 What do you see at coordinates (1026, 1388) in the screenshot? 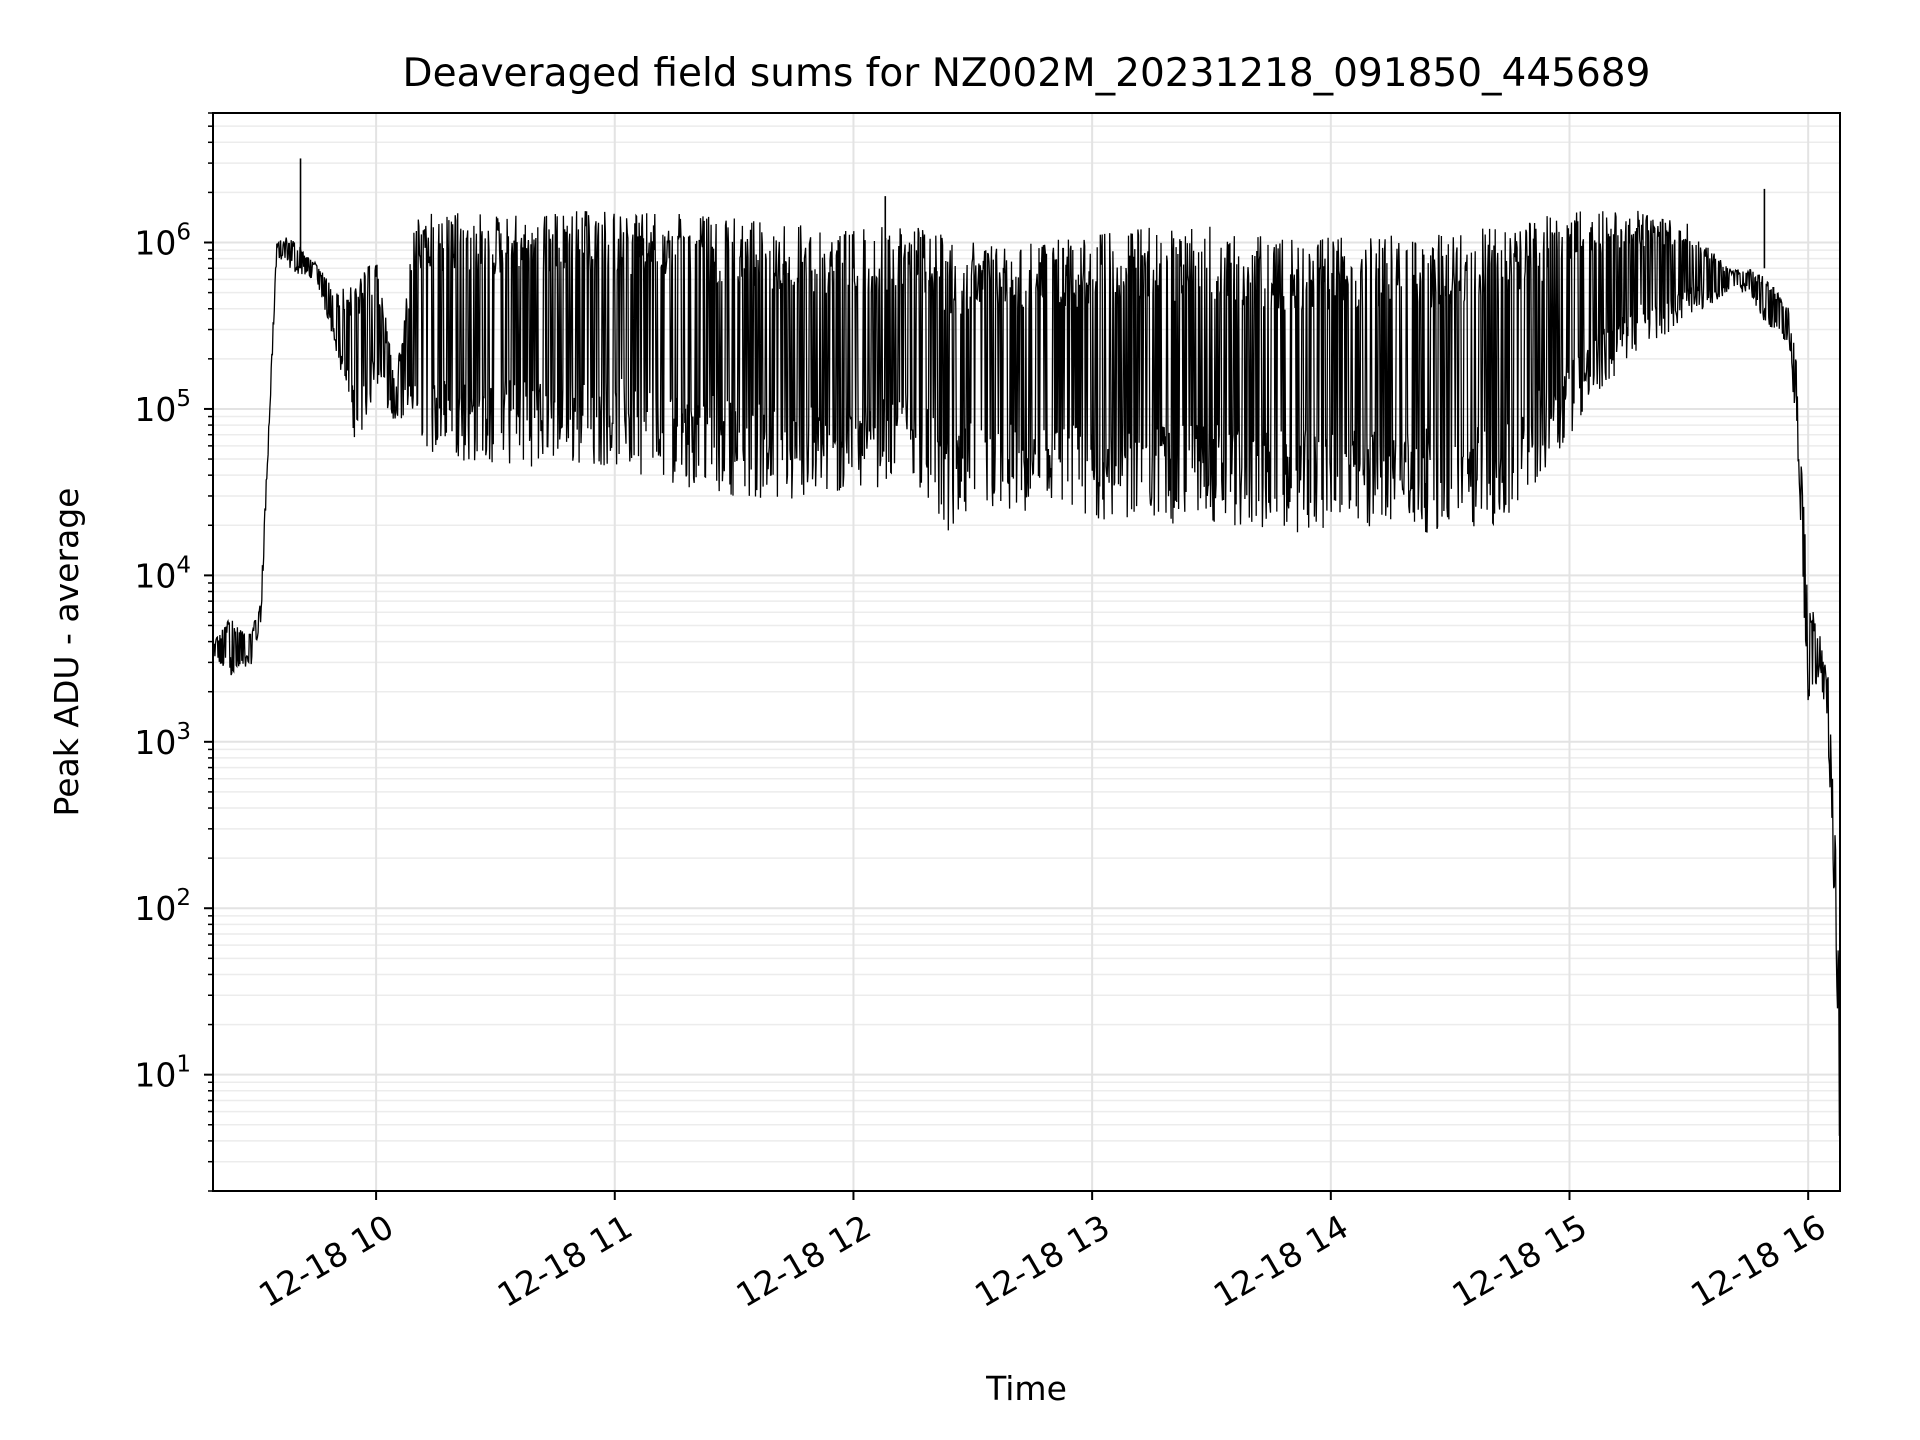
I see `x-axis-label: Time` at bounding box center [1026, 1388].